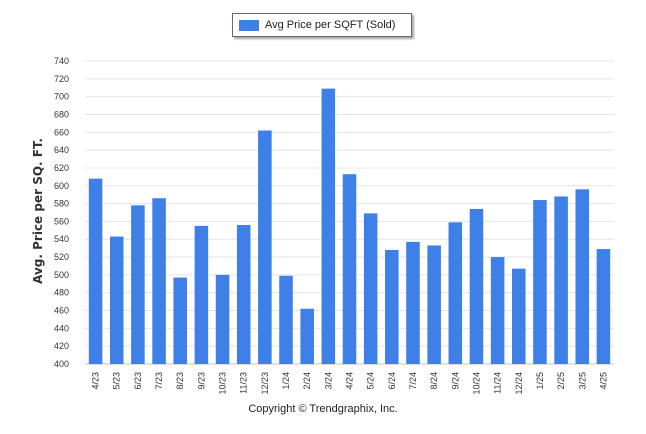 The width and height of the screenshot is (646, 434). What do you see at coordinates (38, 211) in the screenshot?
I see `y-axis-label: Avg. Price per SQ. FT.` at bounding box center [38, 211].